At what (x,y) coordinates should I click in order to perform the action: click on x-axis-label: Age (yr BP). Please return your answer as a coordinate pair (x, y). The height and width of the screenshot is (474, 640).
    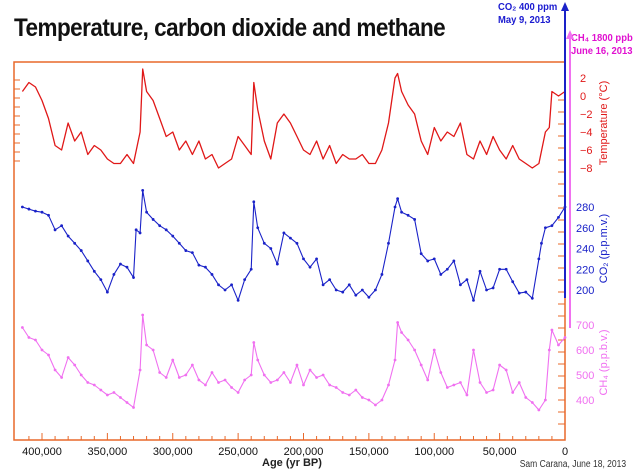
    Looking at the image, I should click on (292, 463).